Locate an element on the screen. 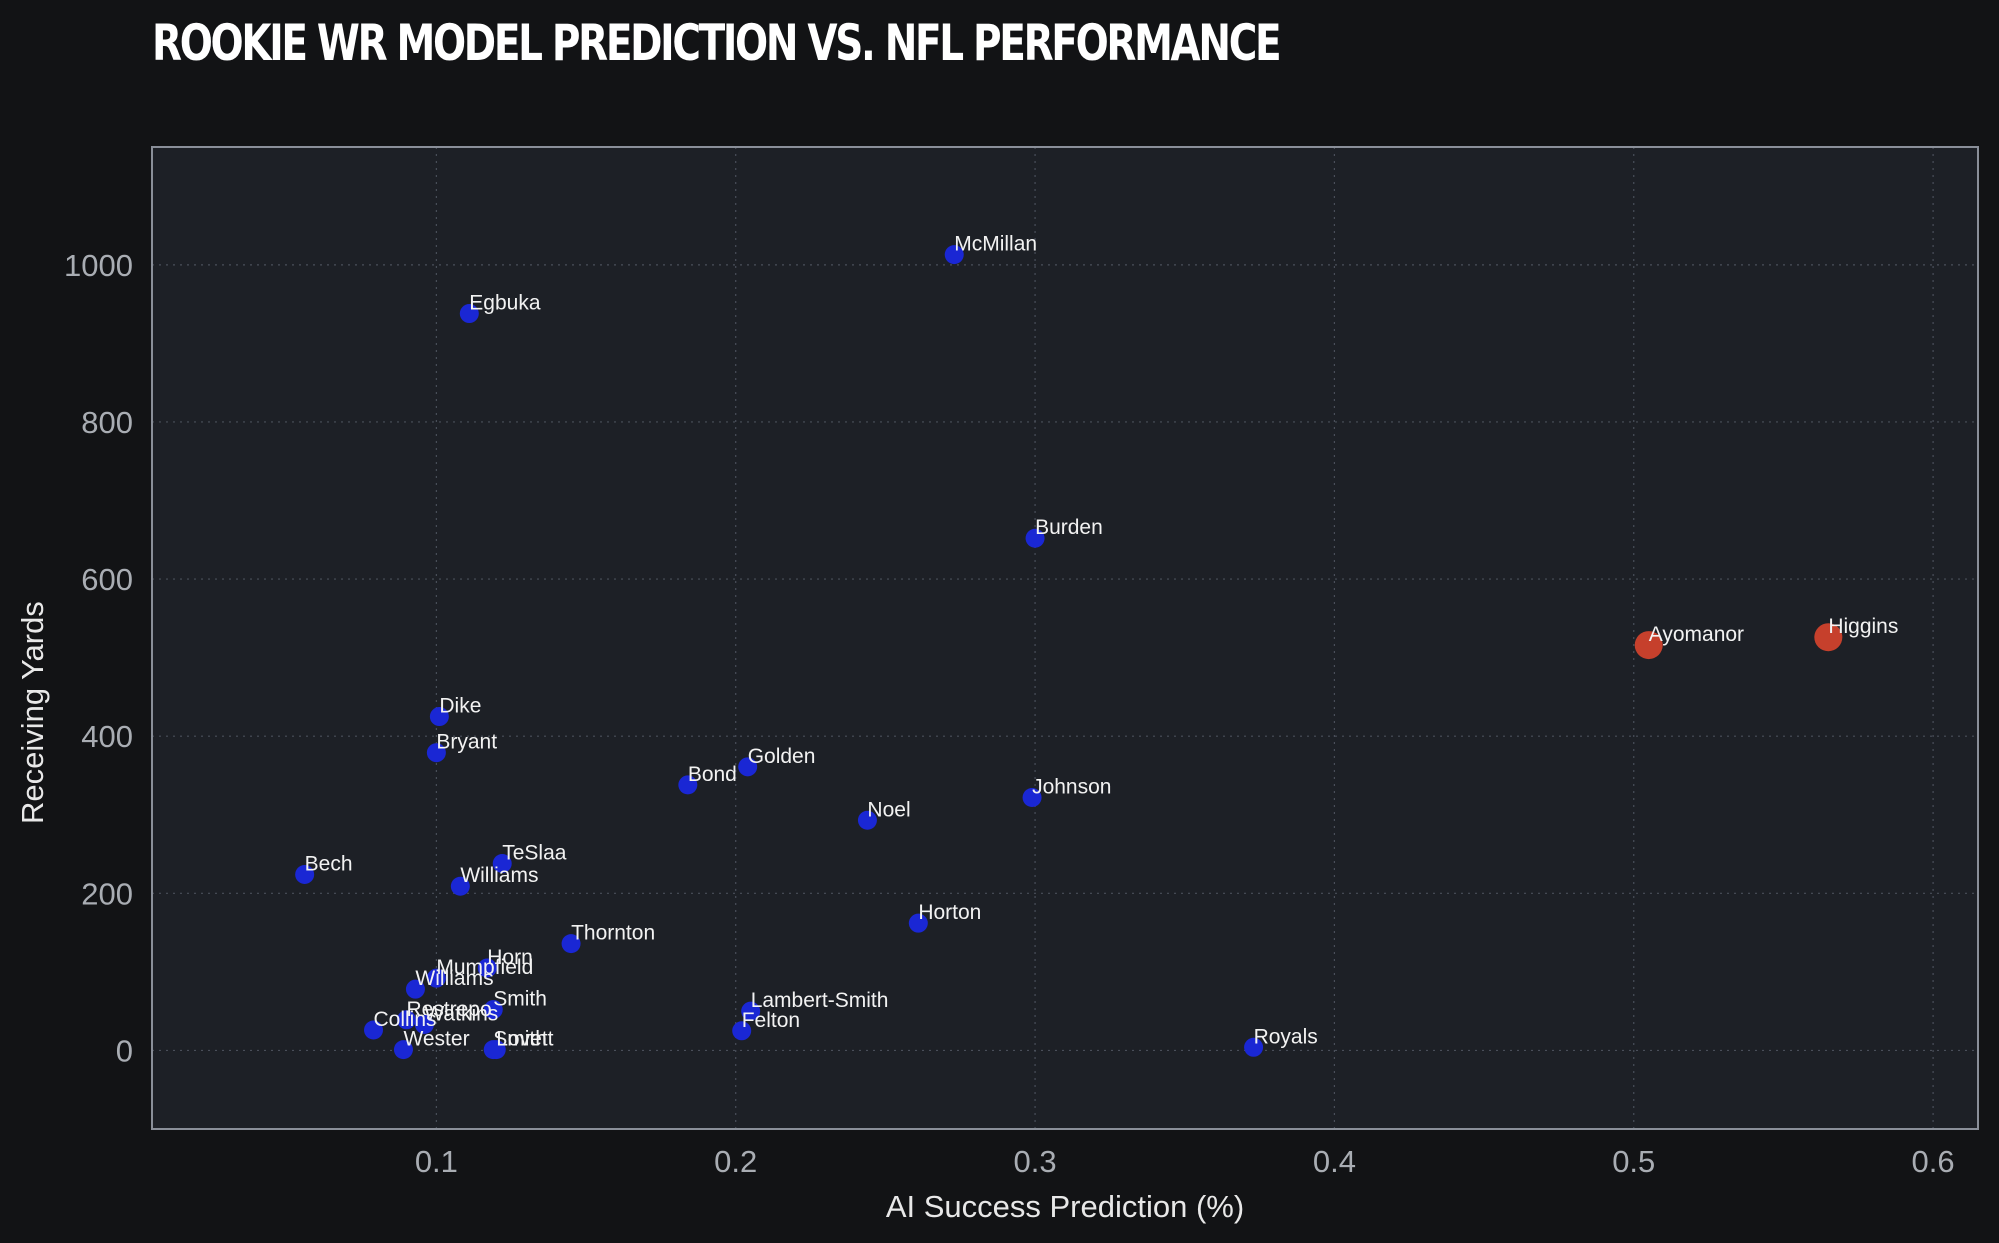  data-point-label: Lovett is located at coordinates (524, 1039).